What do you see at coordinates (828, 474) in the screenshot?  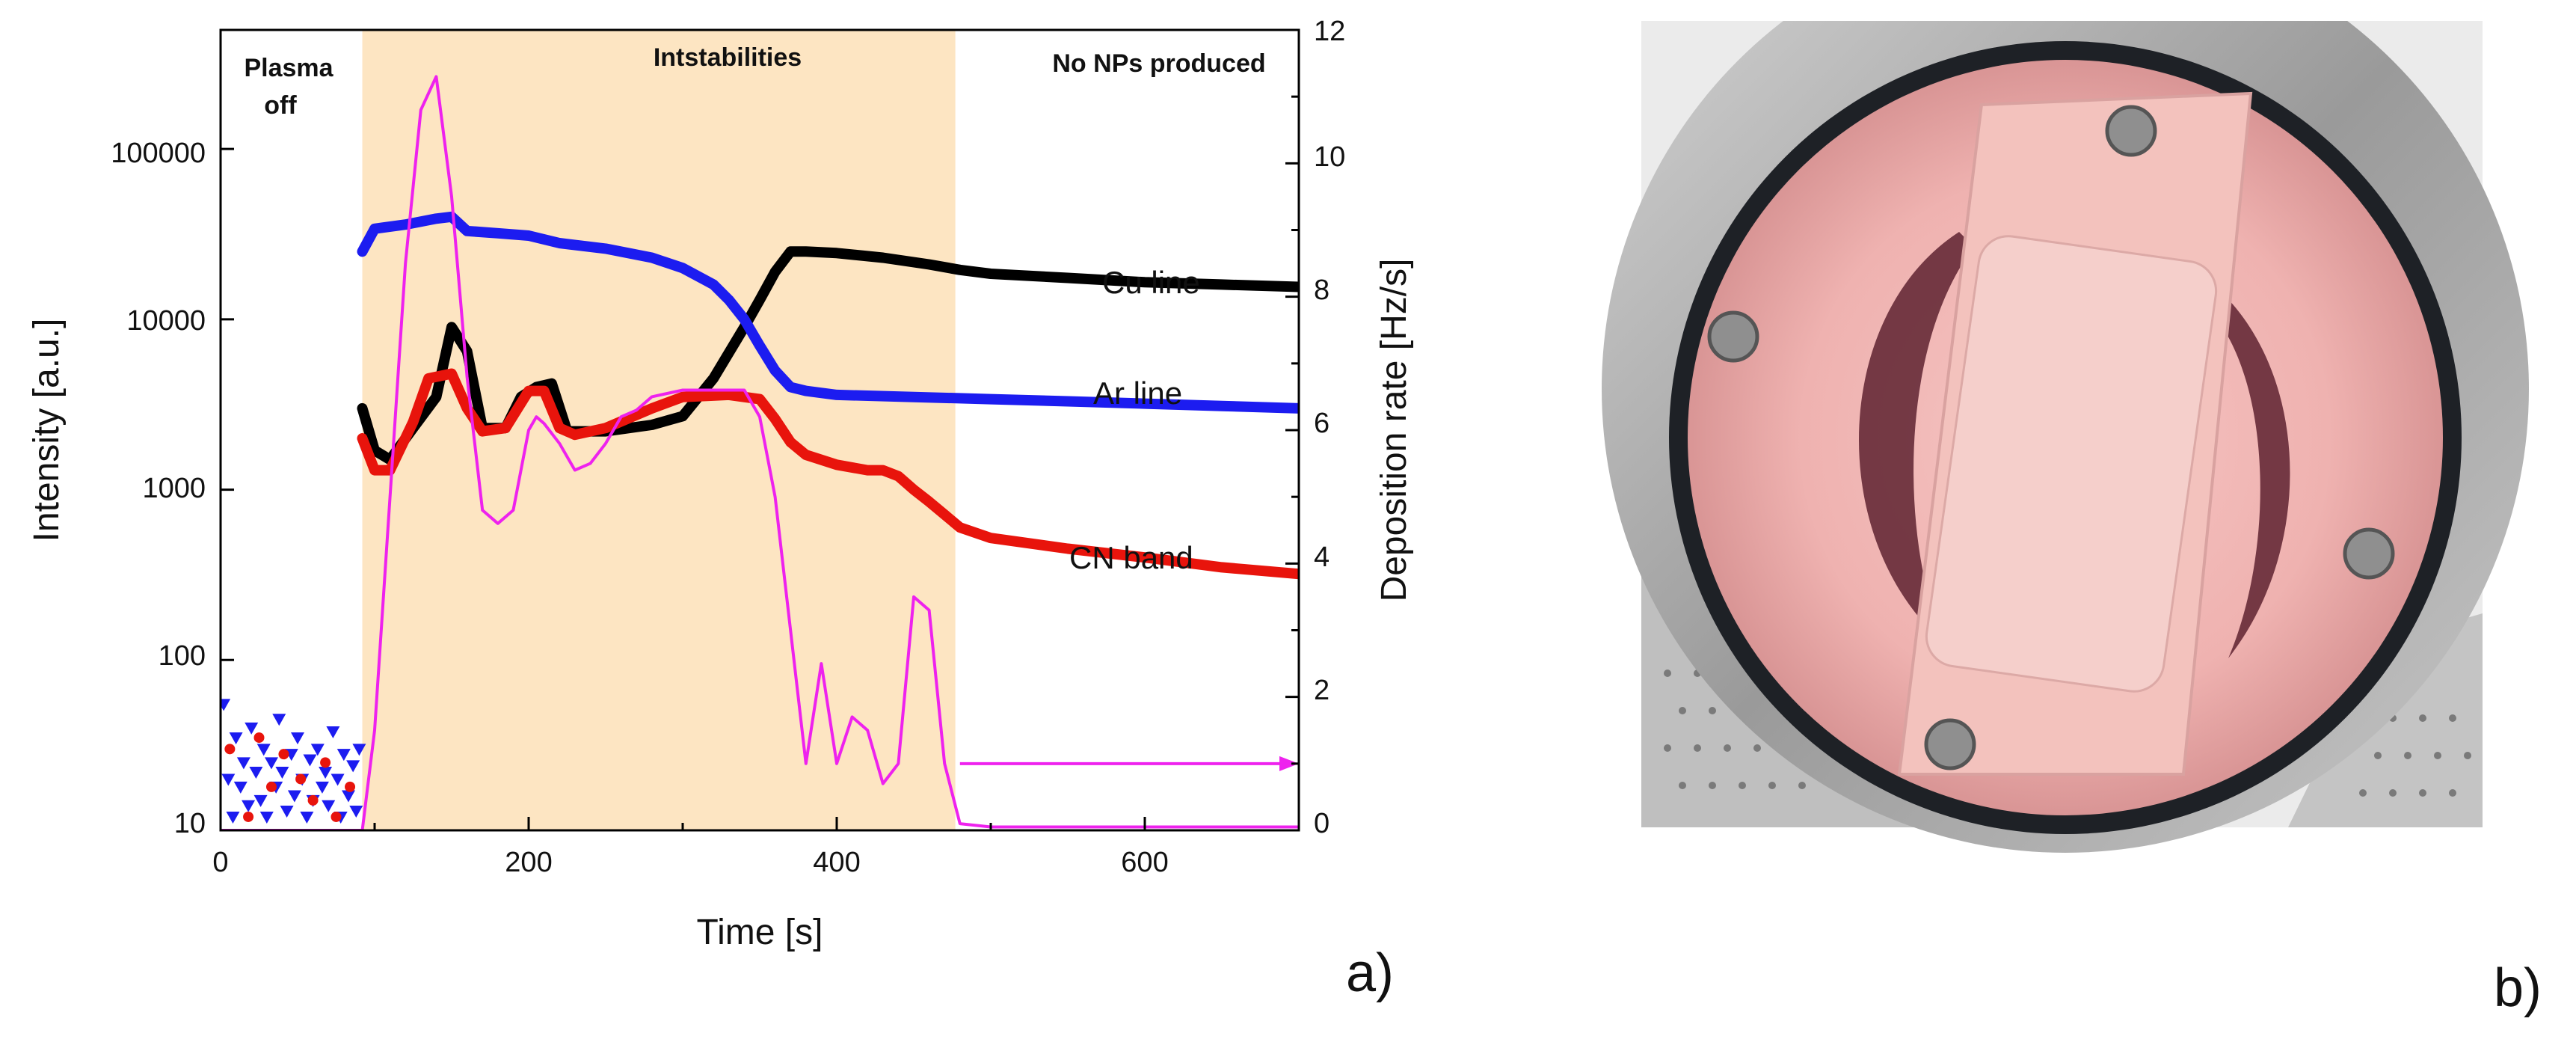 I see `series-line-cn-band` at bounding box center [828, 474].